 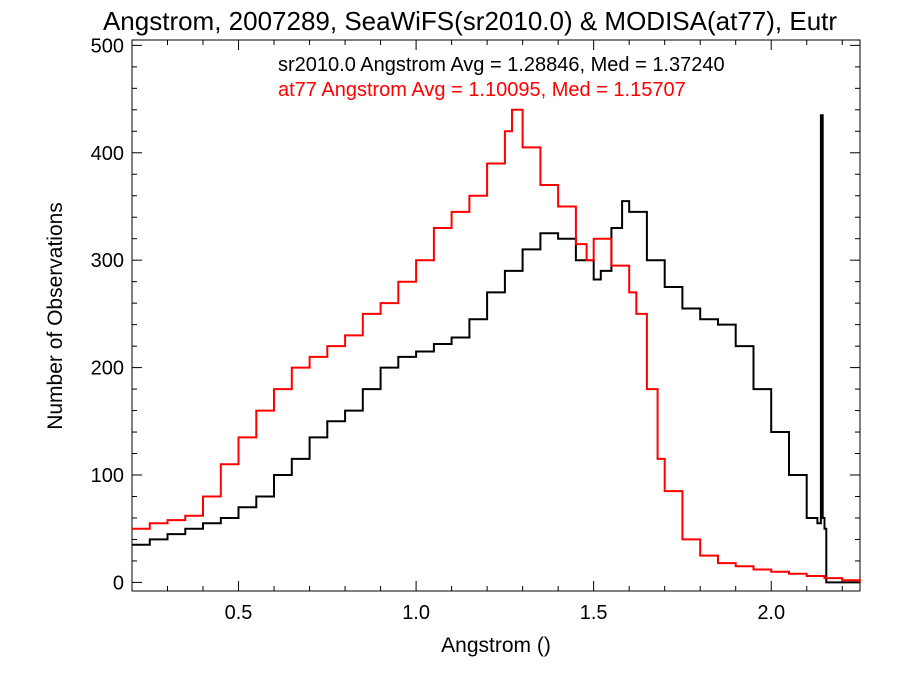 I want to click on y-tick-label: 500, so click(x=107, y=46).